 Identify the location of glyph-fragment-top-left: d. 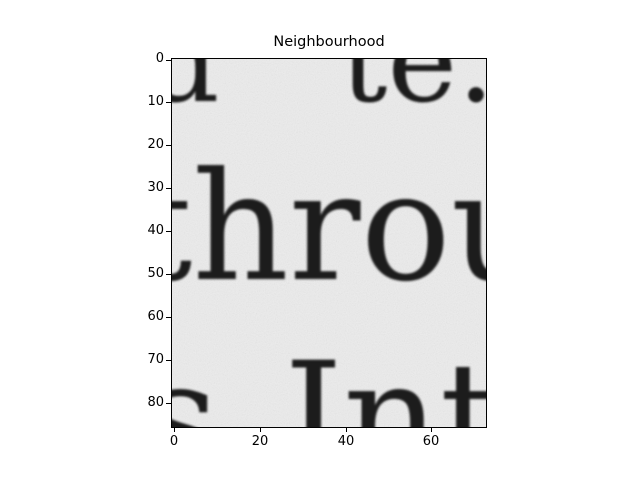
(196, 94).